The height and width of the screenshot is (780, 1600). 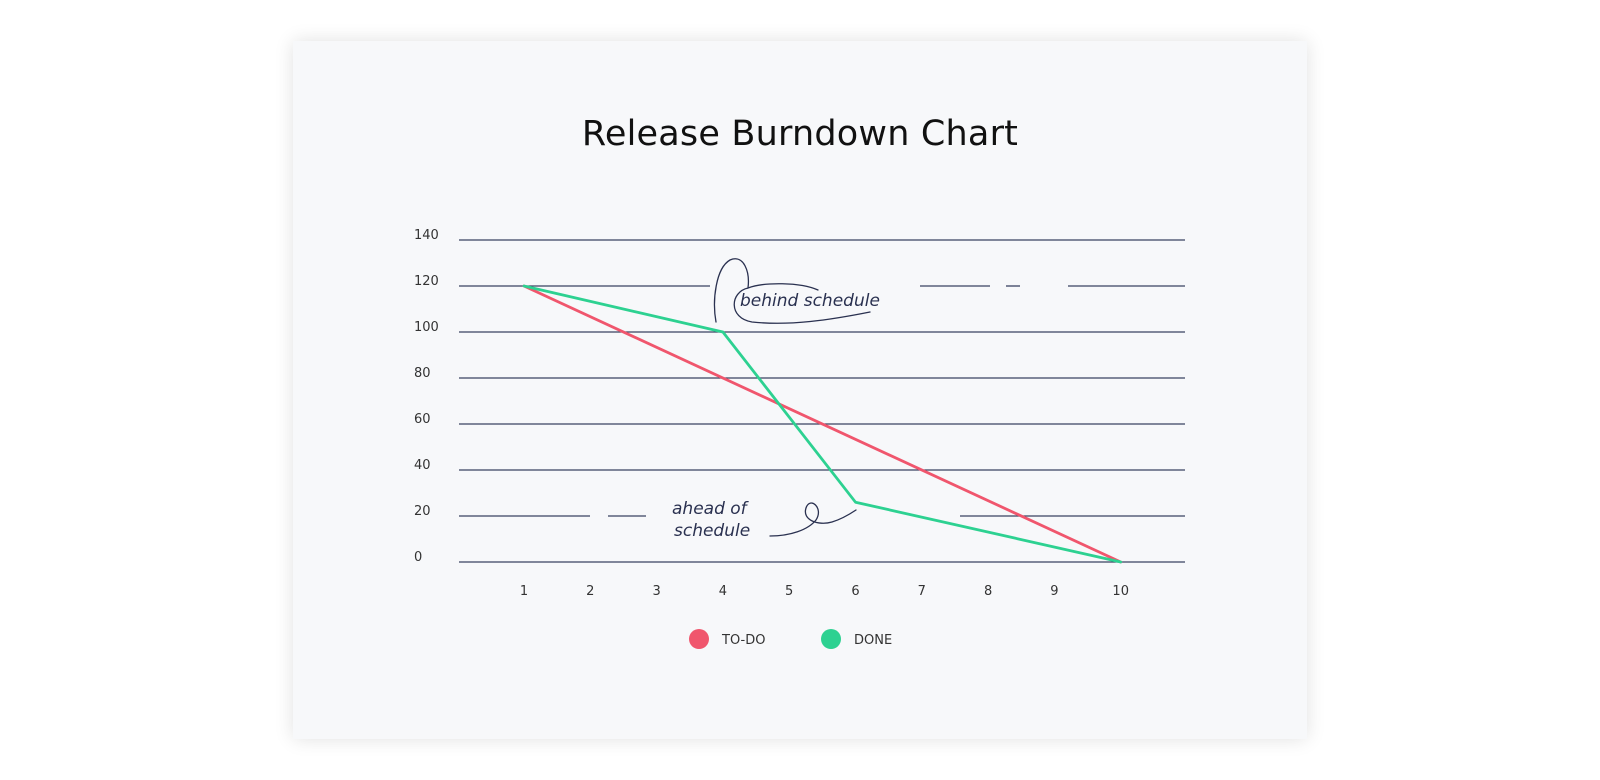 What do you see at coordinates (855, 591) in the screenshot?
I see `x-tick-label-6: 6` at bounding box center [855, 591].